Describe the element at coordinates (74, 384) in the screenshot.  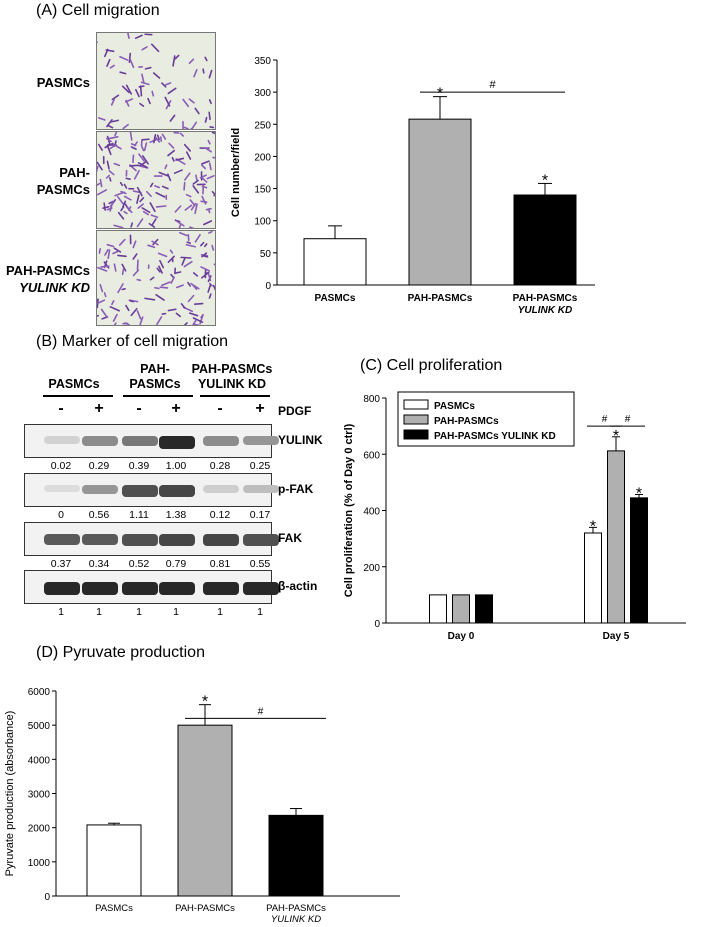
I see `group-header-pasmcs: PASMCs` at that location.